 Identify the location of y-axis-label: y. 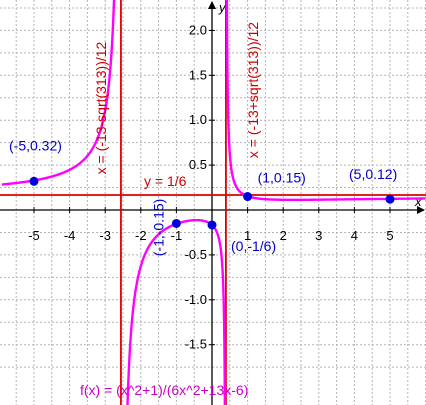
(222, 7).